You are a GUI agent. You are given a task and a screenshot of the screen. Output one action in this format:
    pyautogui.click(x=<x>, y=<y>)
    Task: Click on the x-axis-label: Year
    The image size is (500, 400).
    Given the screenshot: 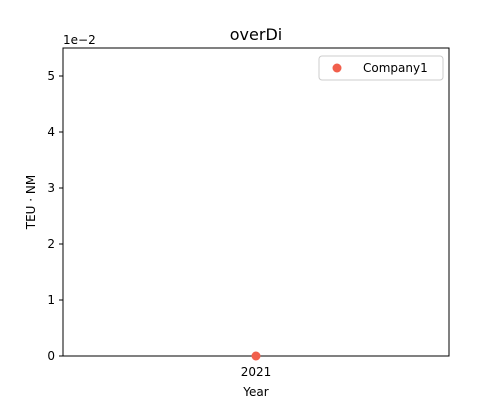 What is the action you would take?
    pyautogui.click(x=255, y=392)
    